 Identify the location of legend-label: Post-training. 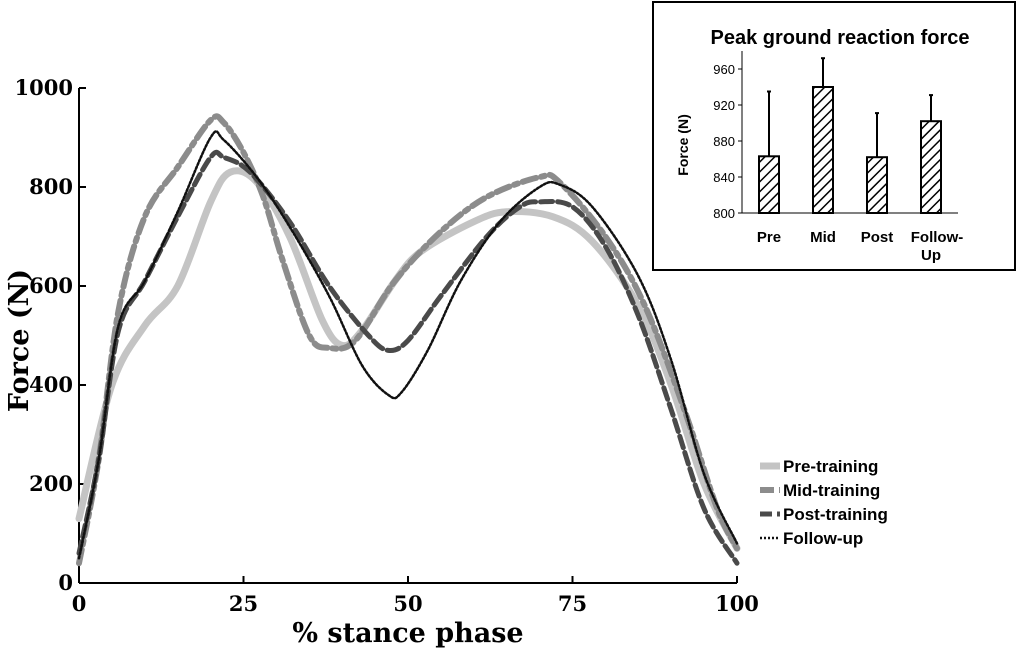
(835, 514).